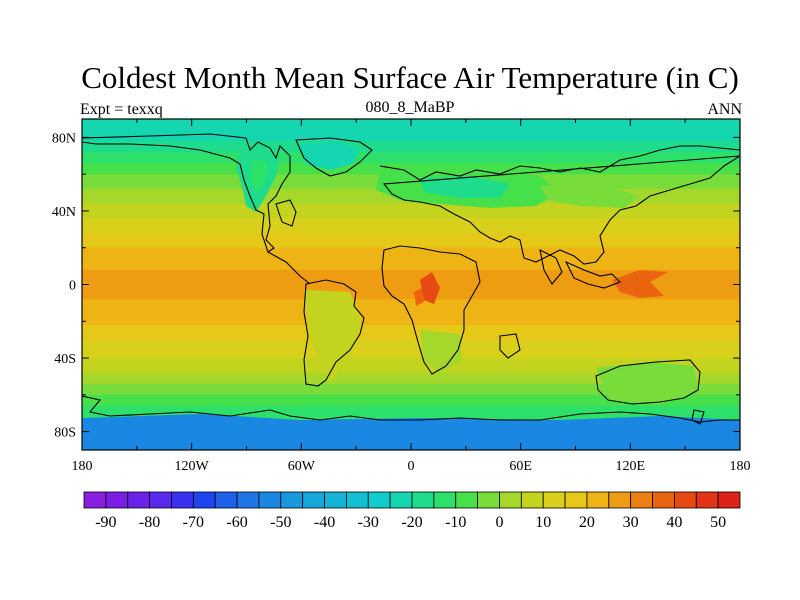 This screenshot has height=600, width=800. I want to click on y-tick-label: 80N, so click(64, 138).